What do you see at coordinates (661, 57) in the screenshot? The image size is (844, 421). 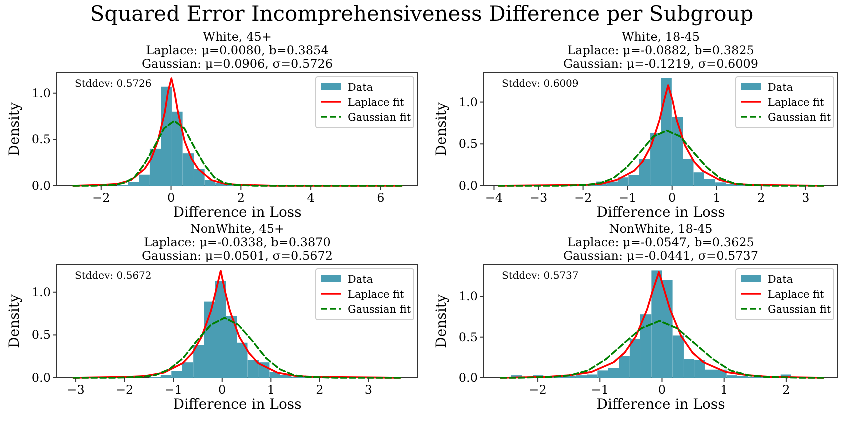 I see `chart-subtitle: Laplace: μ=-0.0882, b=0.3825 Gaussian: μ=-0.1219, σ=0.6009` at bounding box center [661, 57].